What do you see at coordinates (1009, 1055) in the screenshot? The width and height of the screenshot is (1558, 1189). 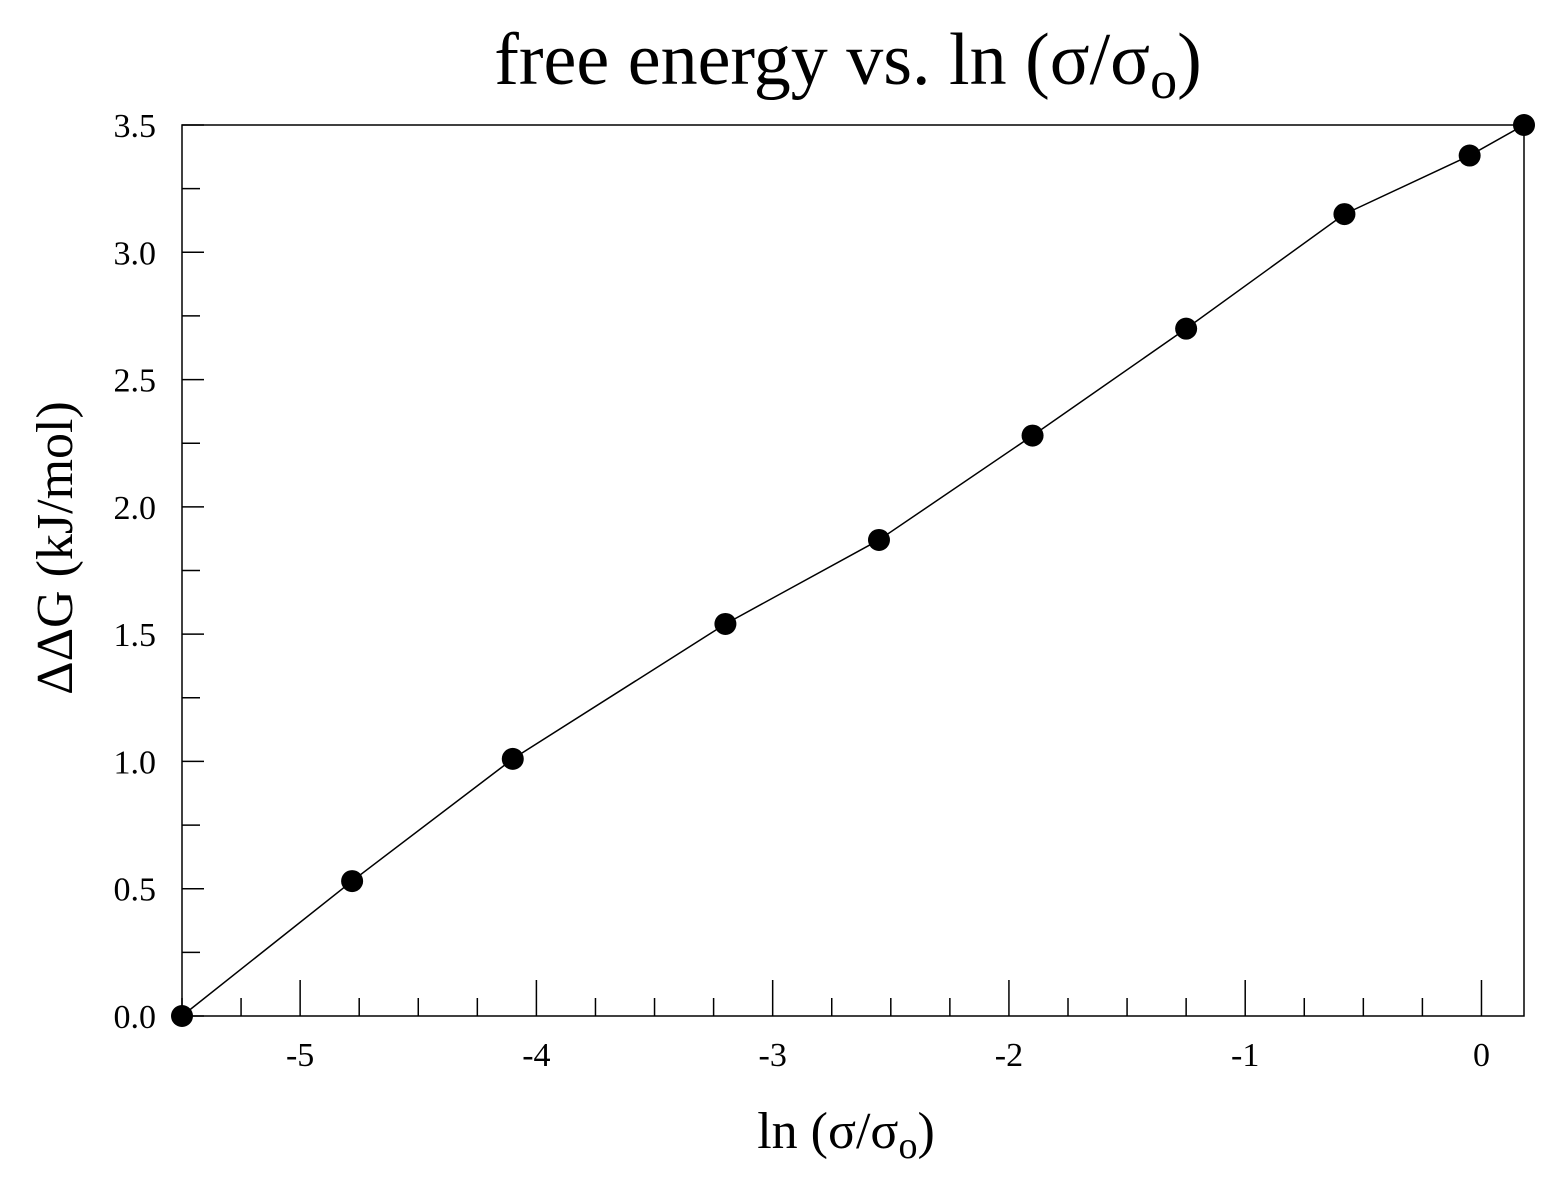 I see `x-tick-label: -2` at bounding box center [1009, 1055].